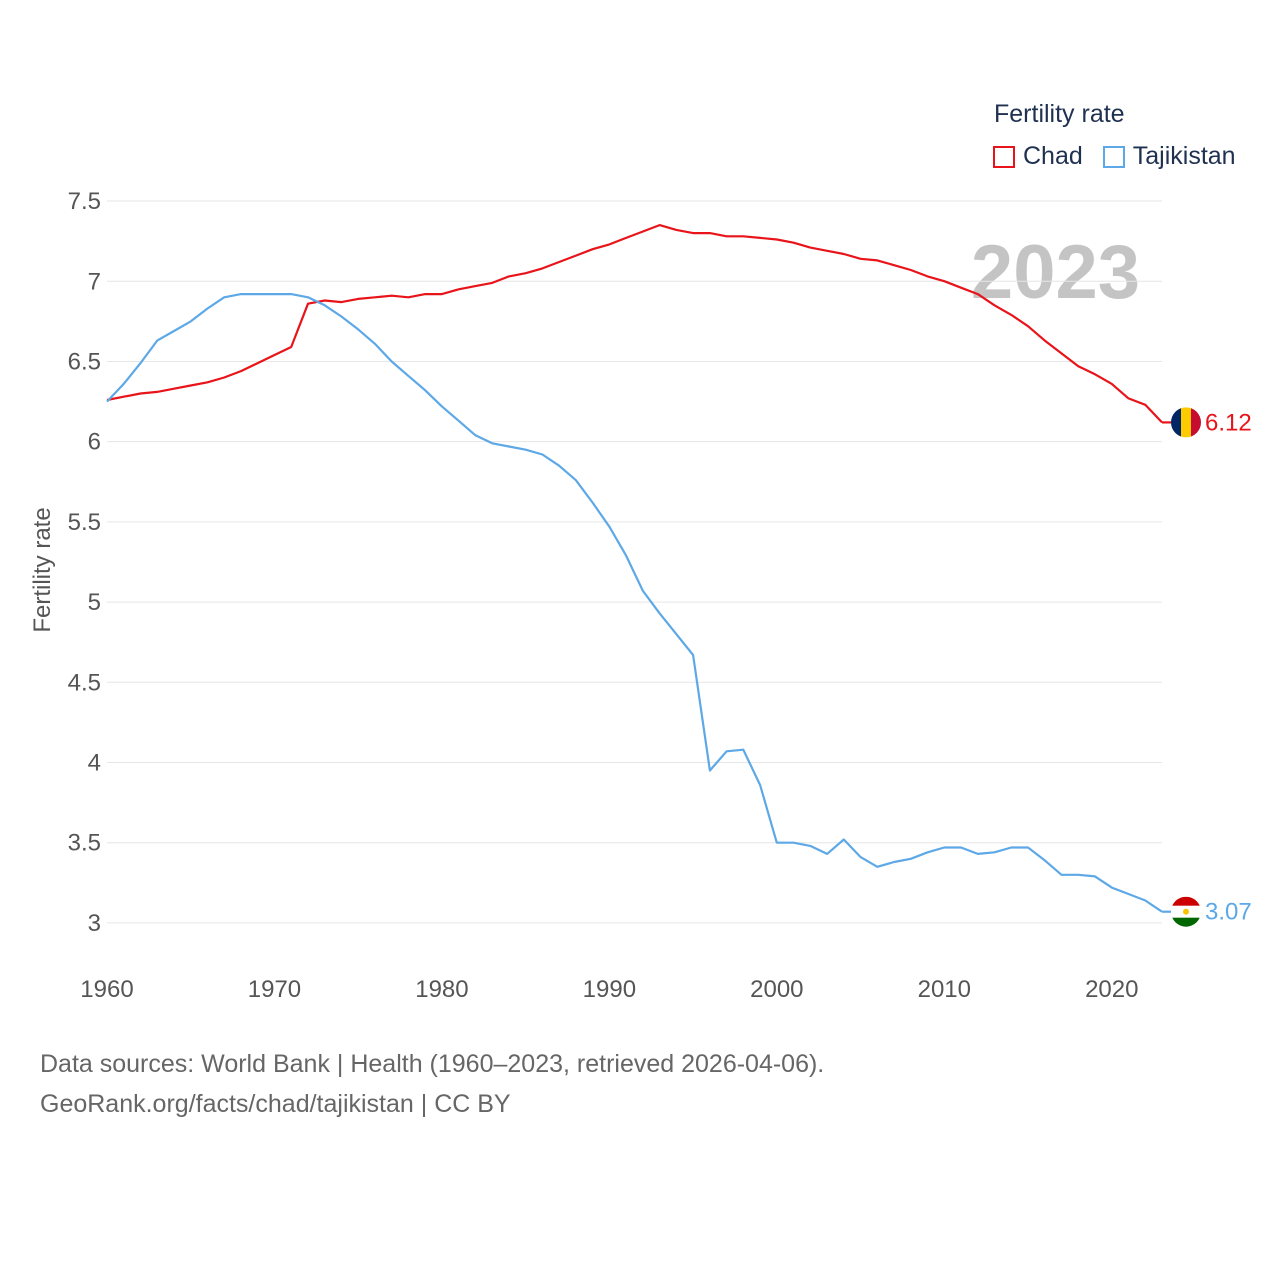 The height and width of the screenshot is (1280, 1280). I want to click on series-line-chad, so click(634, 324).